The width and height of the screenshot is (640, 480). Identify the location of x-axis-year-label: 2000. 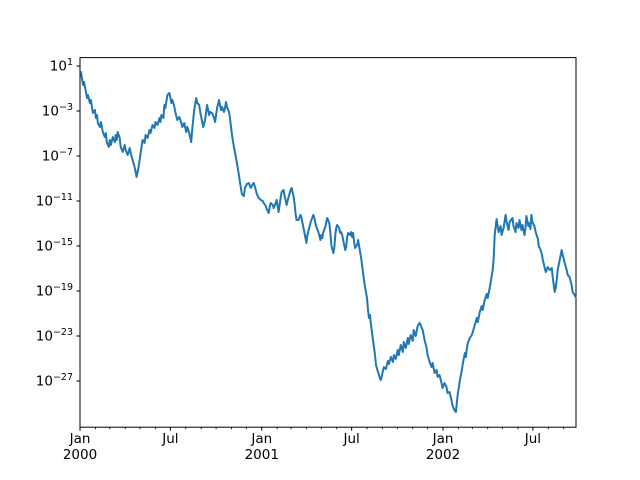
(80, 455).